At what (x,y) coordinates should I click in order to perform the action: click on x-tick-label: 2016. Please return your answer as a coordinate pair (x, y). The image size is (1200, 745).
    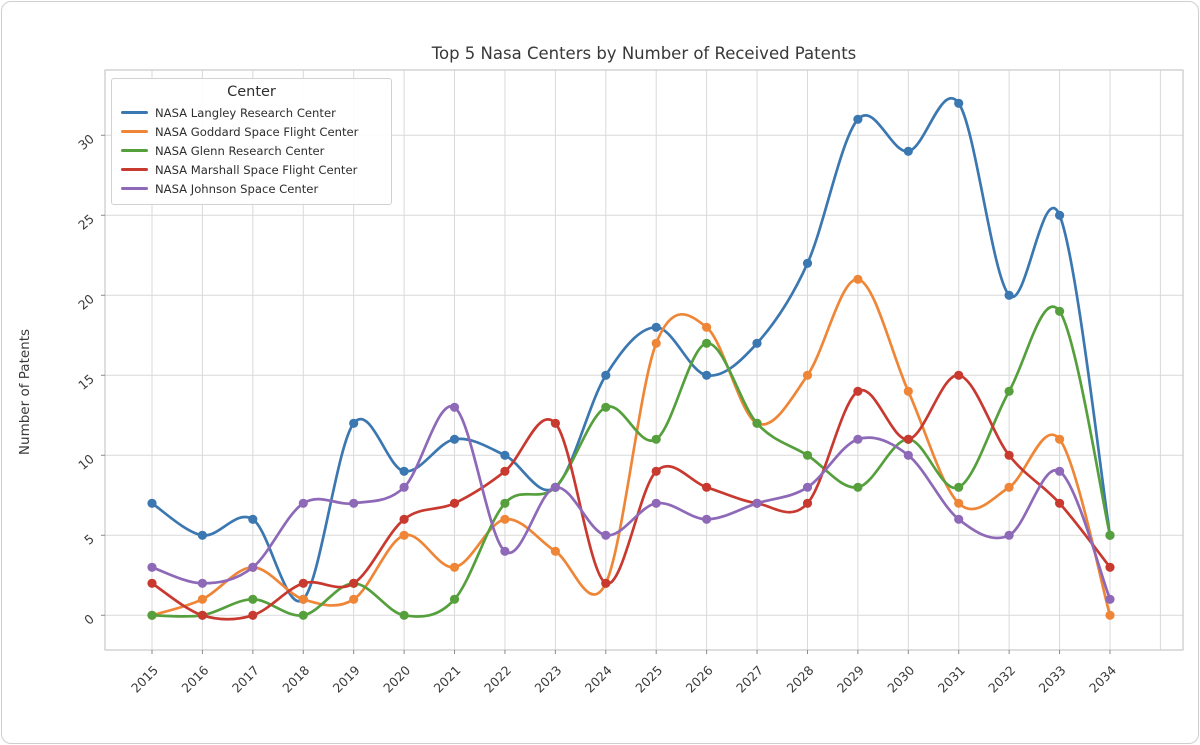
    Looking at the image, I should click on (194, 678).